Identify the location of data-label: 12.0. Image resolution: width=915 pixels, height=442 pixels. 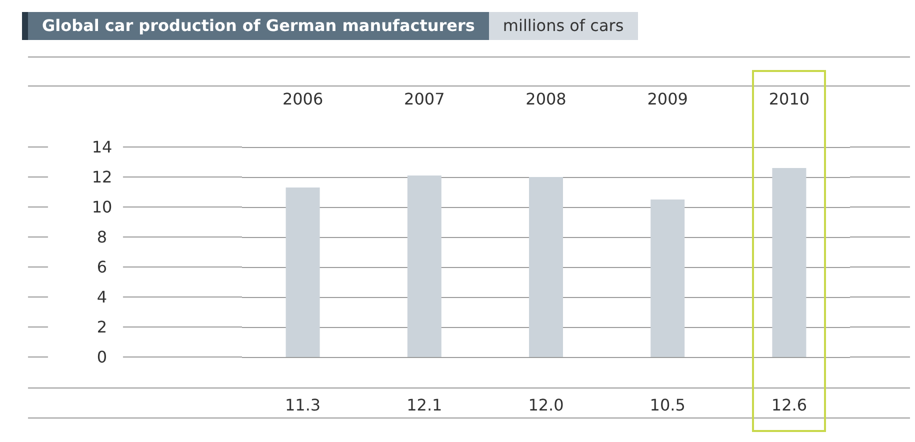
(546, 405).